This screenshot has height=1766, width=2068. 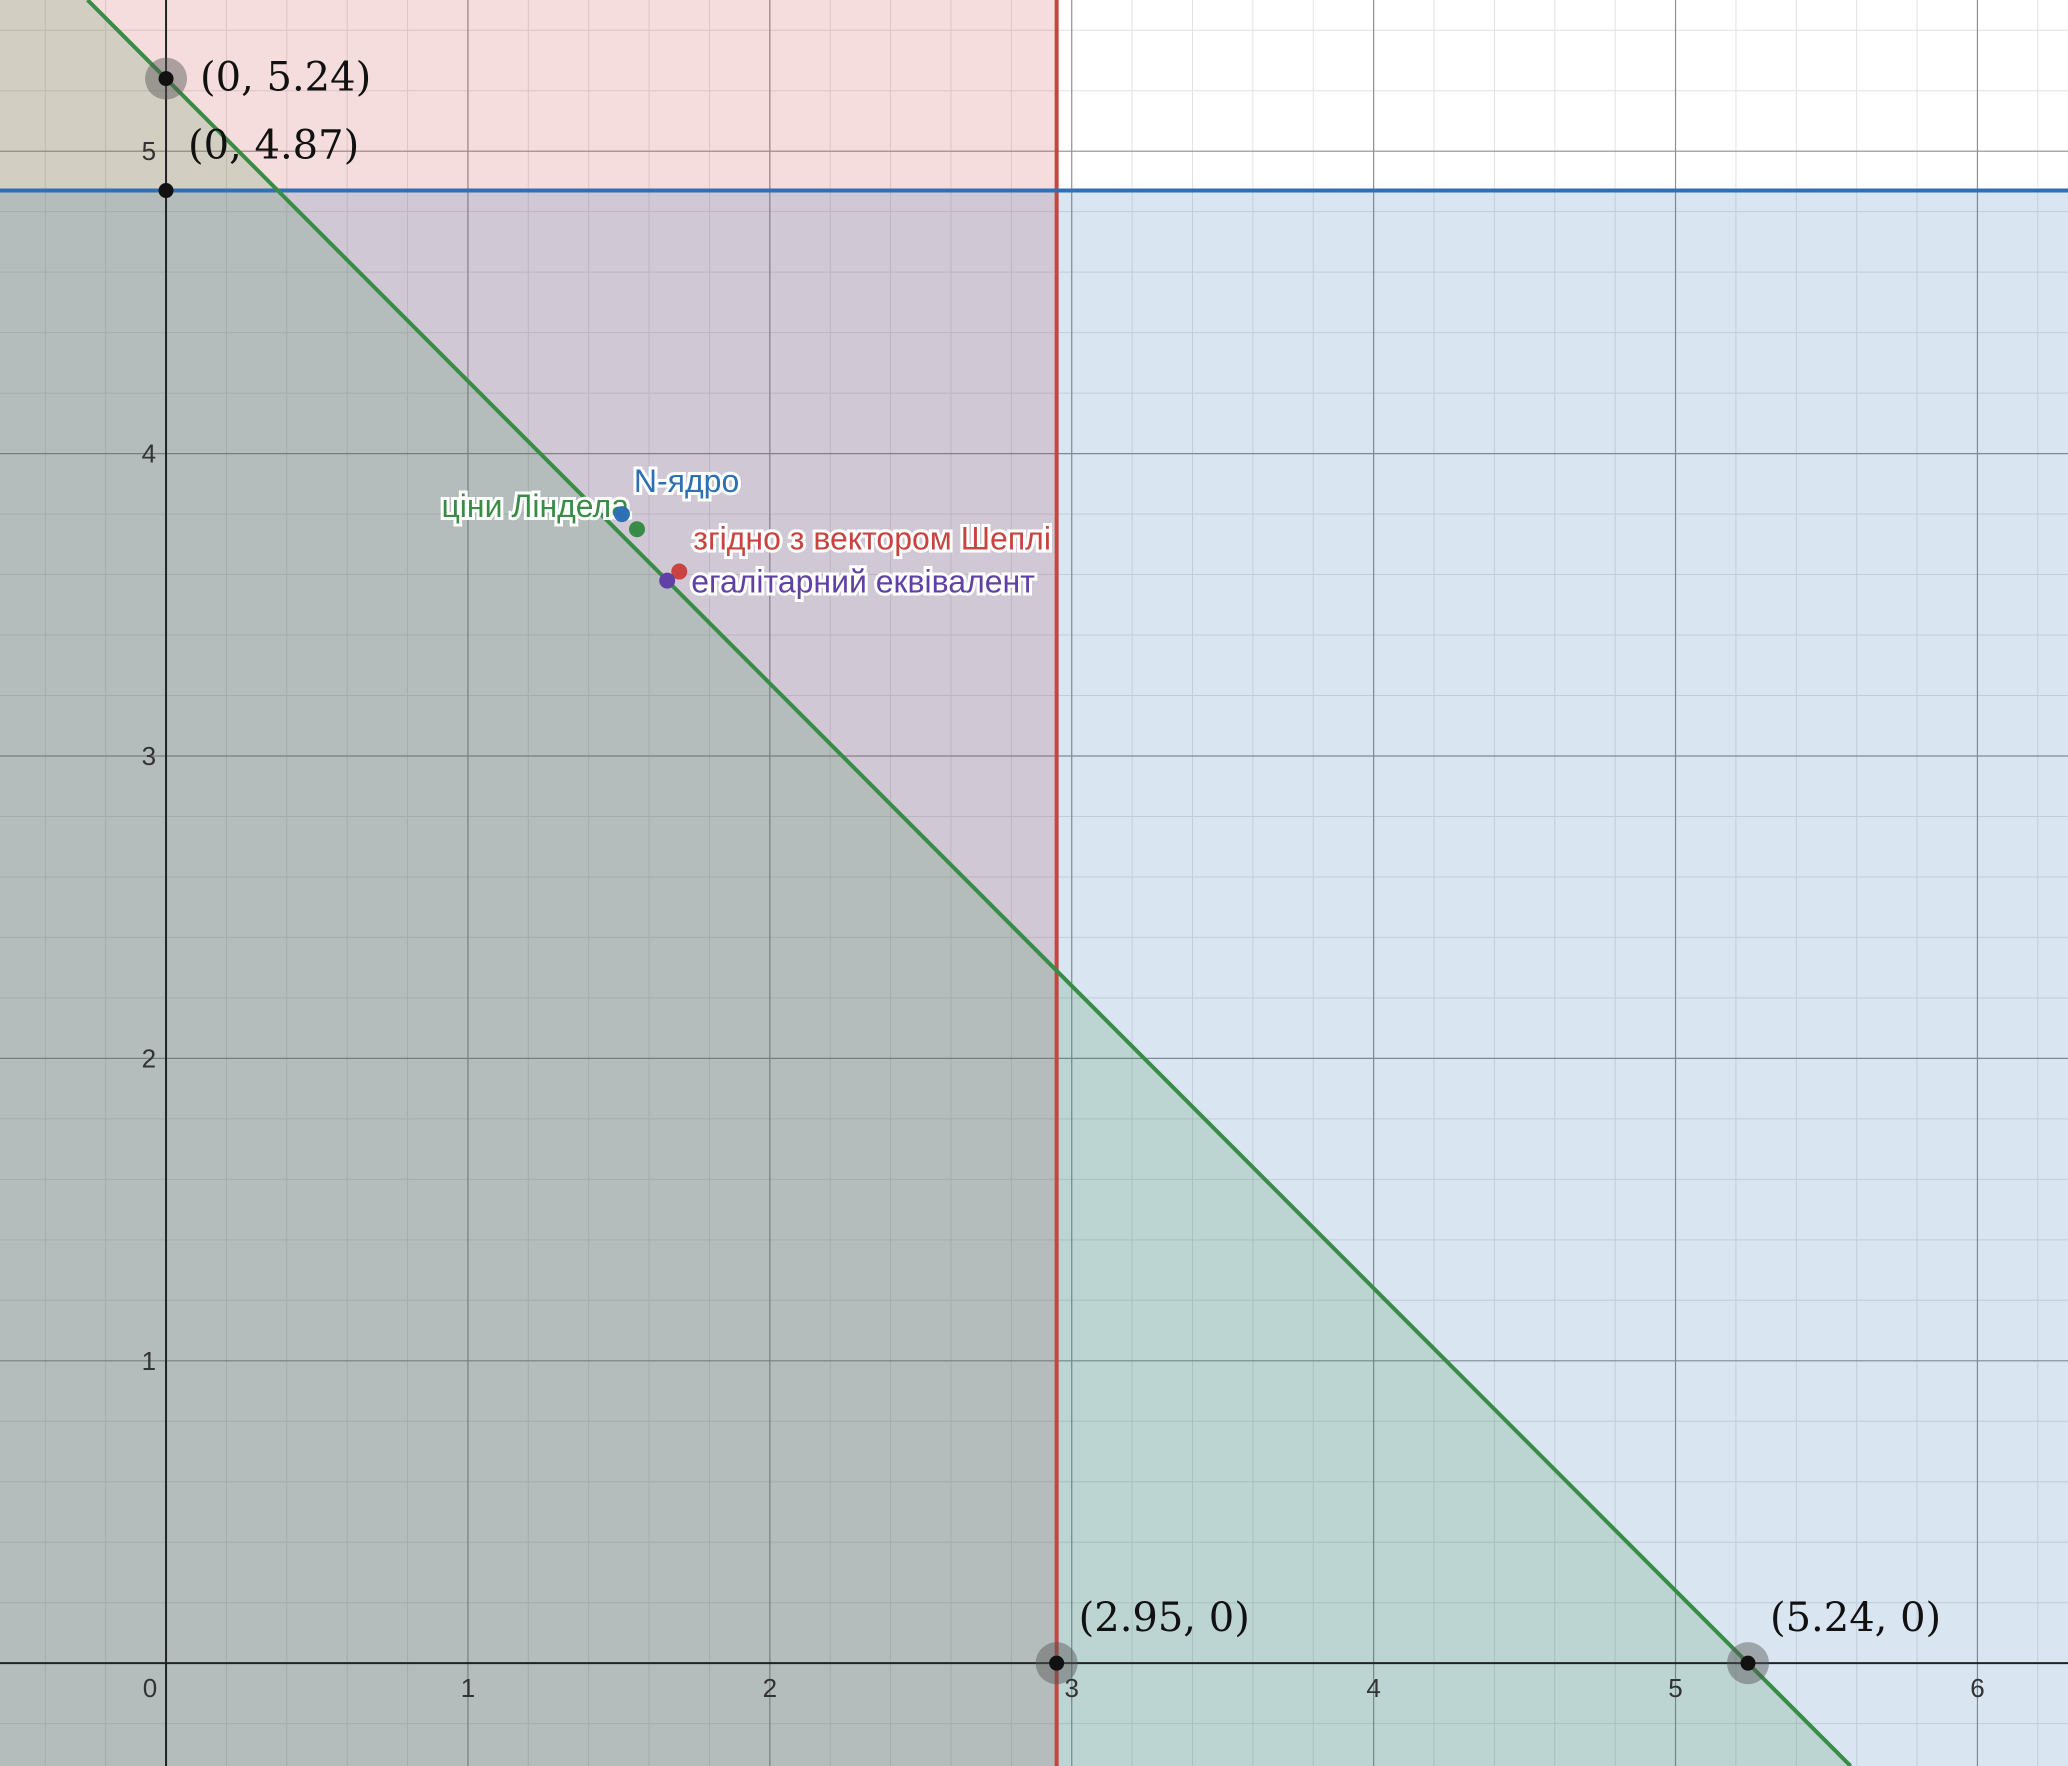 I want to click on x-tick-label: 0, so click(x=150, y=1688).